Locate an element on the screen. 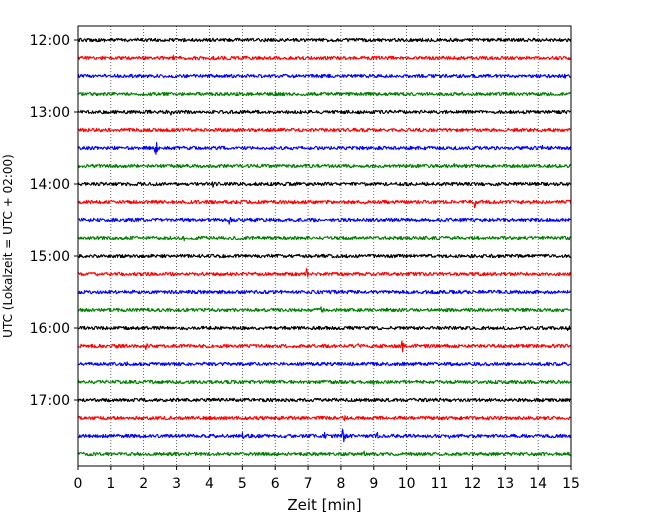  trace-17:15 is located at coordinates (324, 418).